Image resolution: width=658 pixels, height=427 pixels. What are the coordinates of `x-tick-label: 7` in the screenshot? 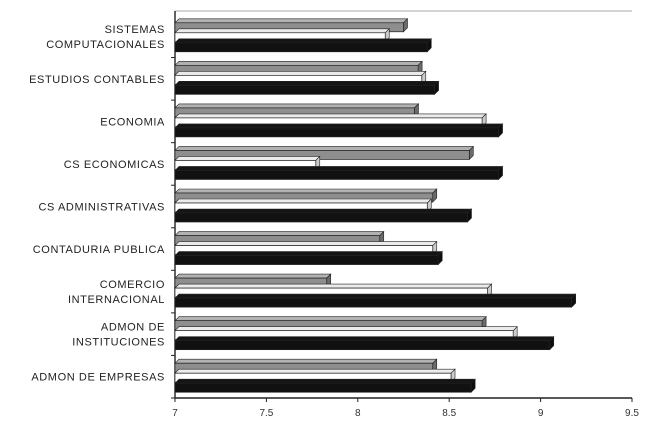 It's located at (175, 413).